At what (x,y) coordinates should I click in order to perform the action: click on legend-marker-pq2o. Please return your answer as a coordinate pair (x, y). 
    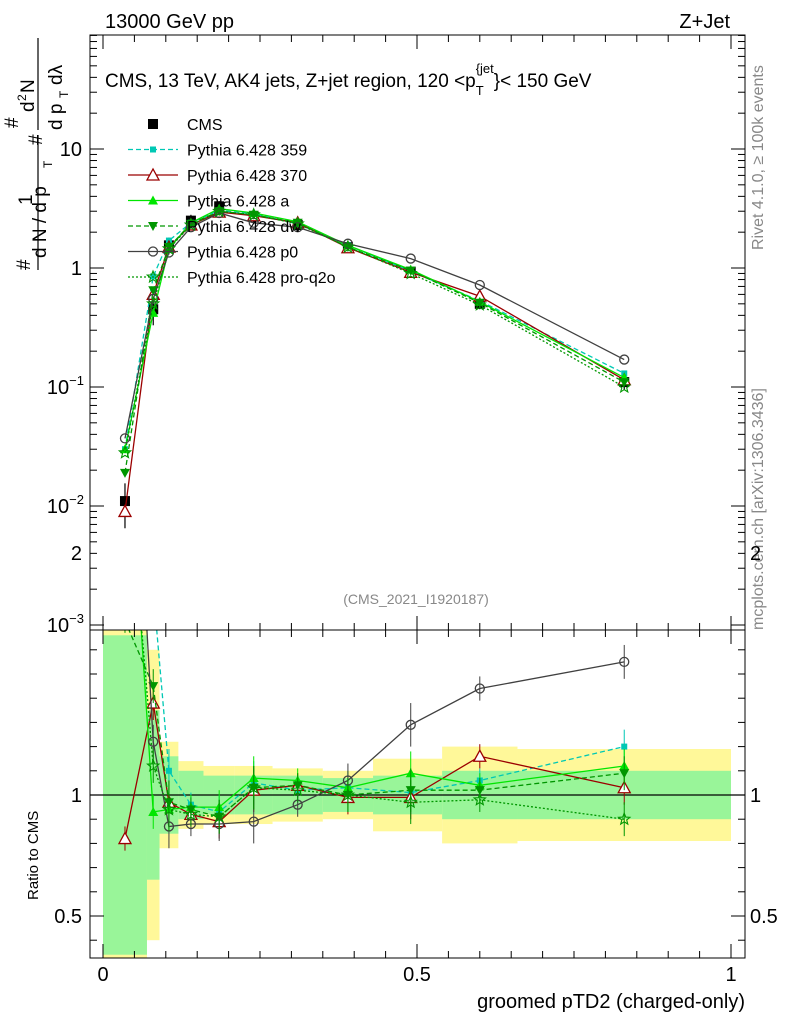
    Looking at the image, I should click on (153, 276).